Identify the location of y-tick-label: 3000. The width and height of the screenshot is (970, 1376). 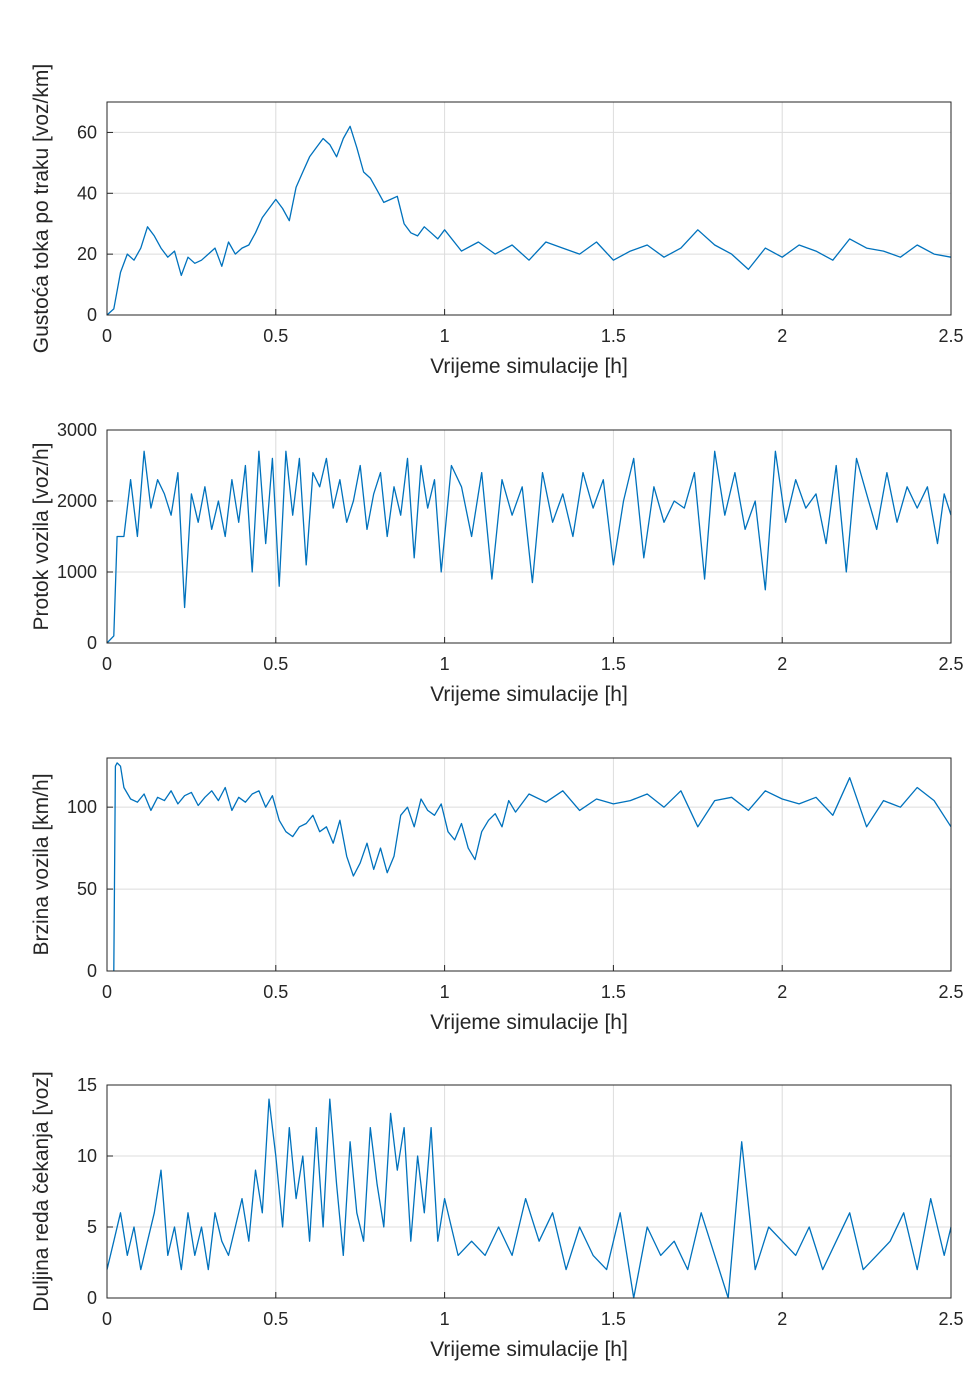
(77, 430).